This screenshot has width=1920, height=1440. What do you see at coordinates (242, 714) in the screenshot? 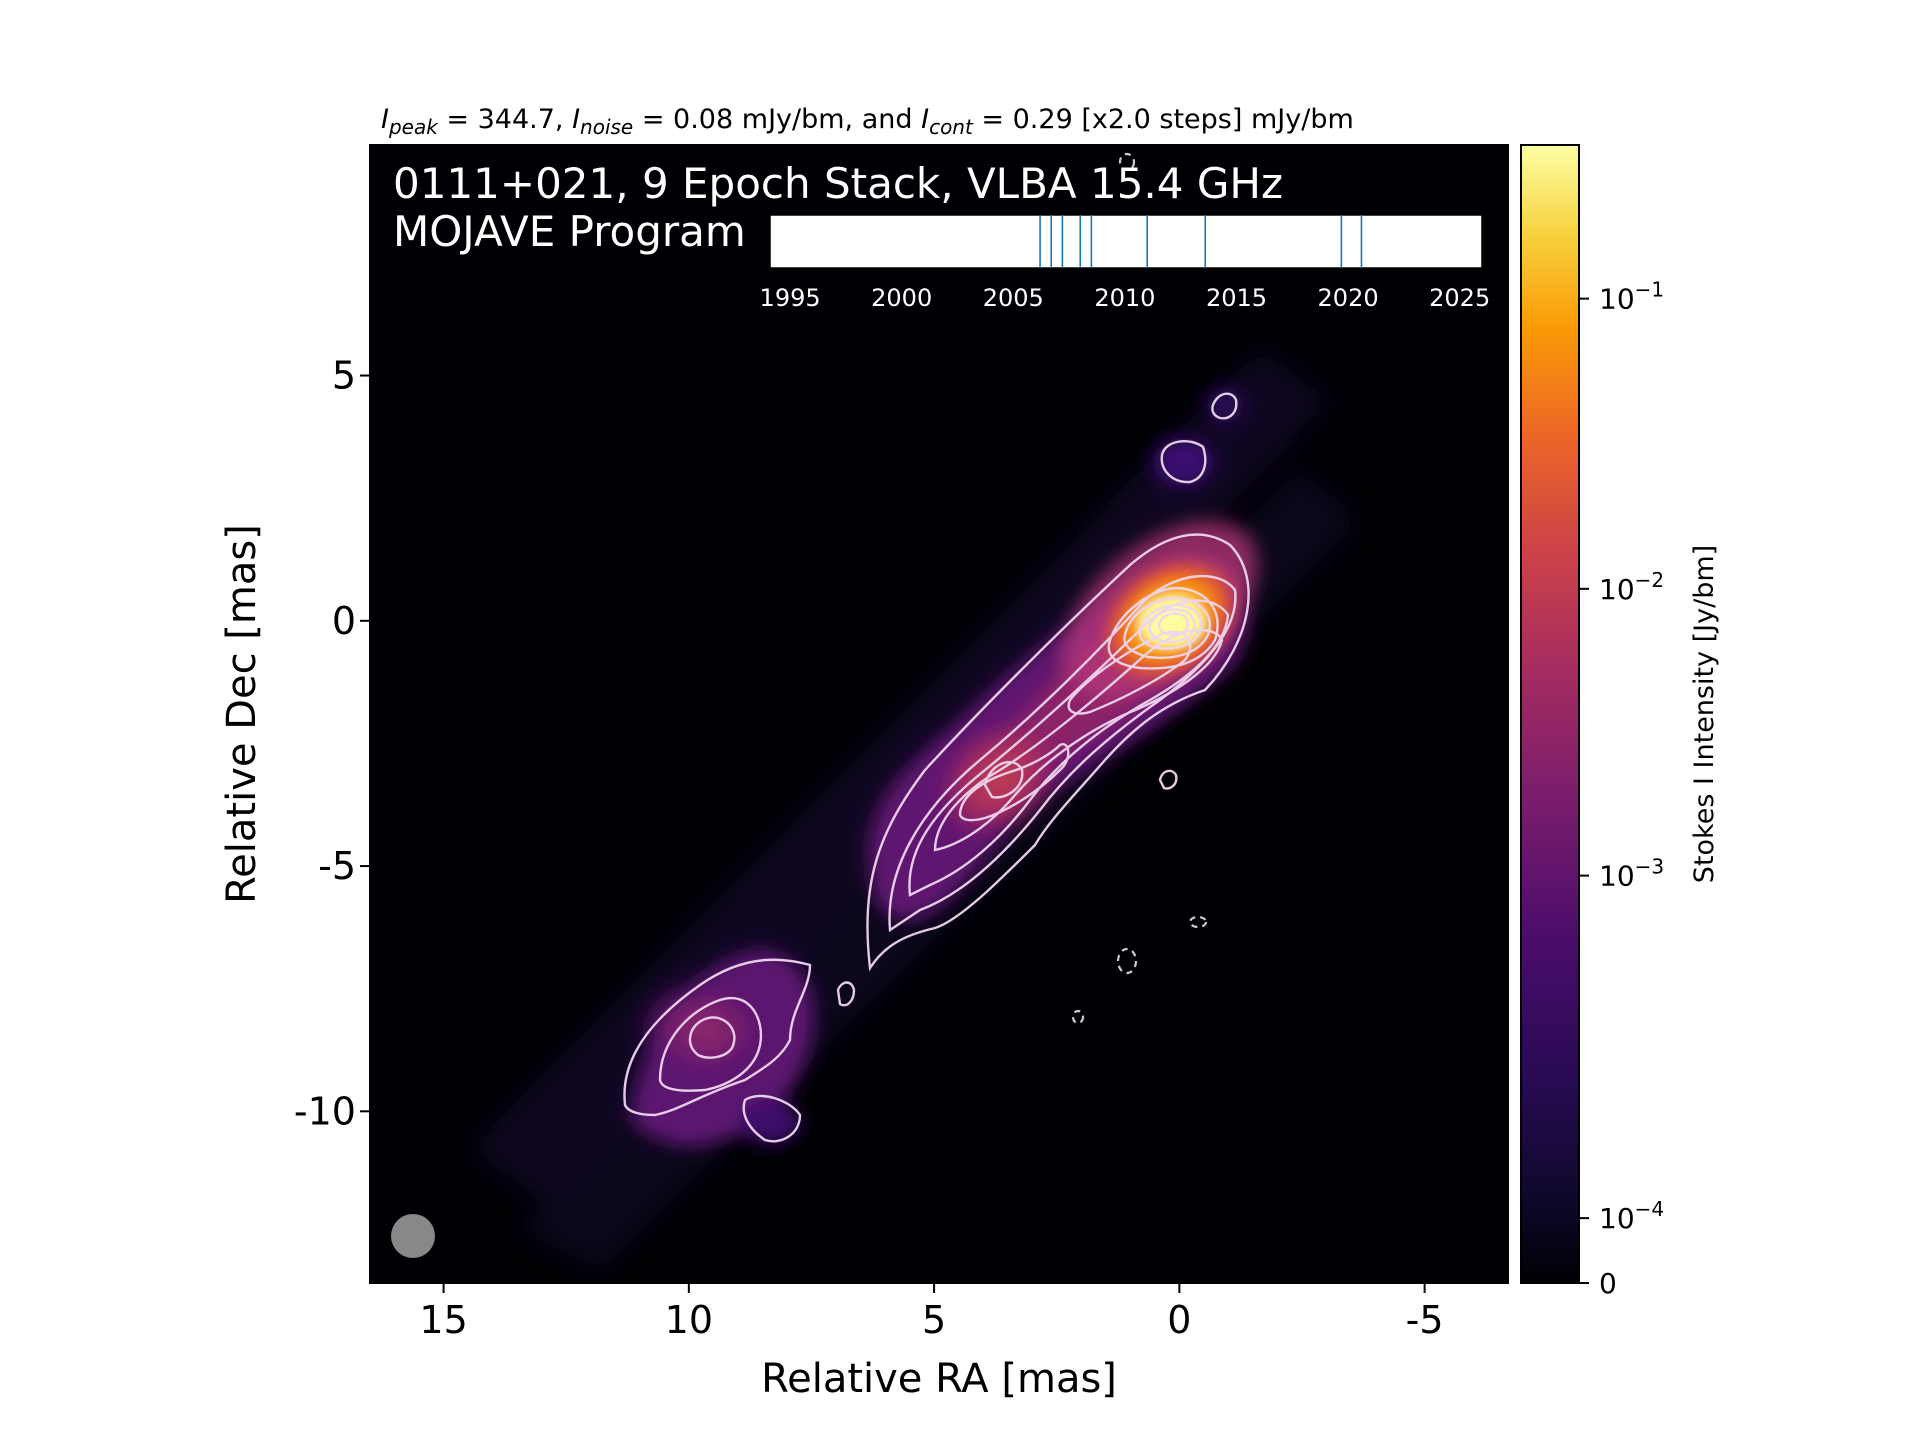
I see `y-axis-label: Relative Dec [mas]` at bounding box center [242, 714].